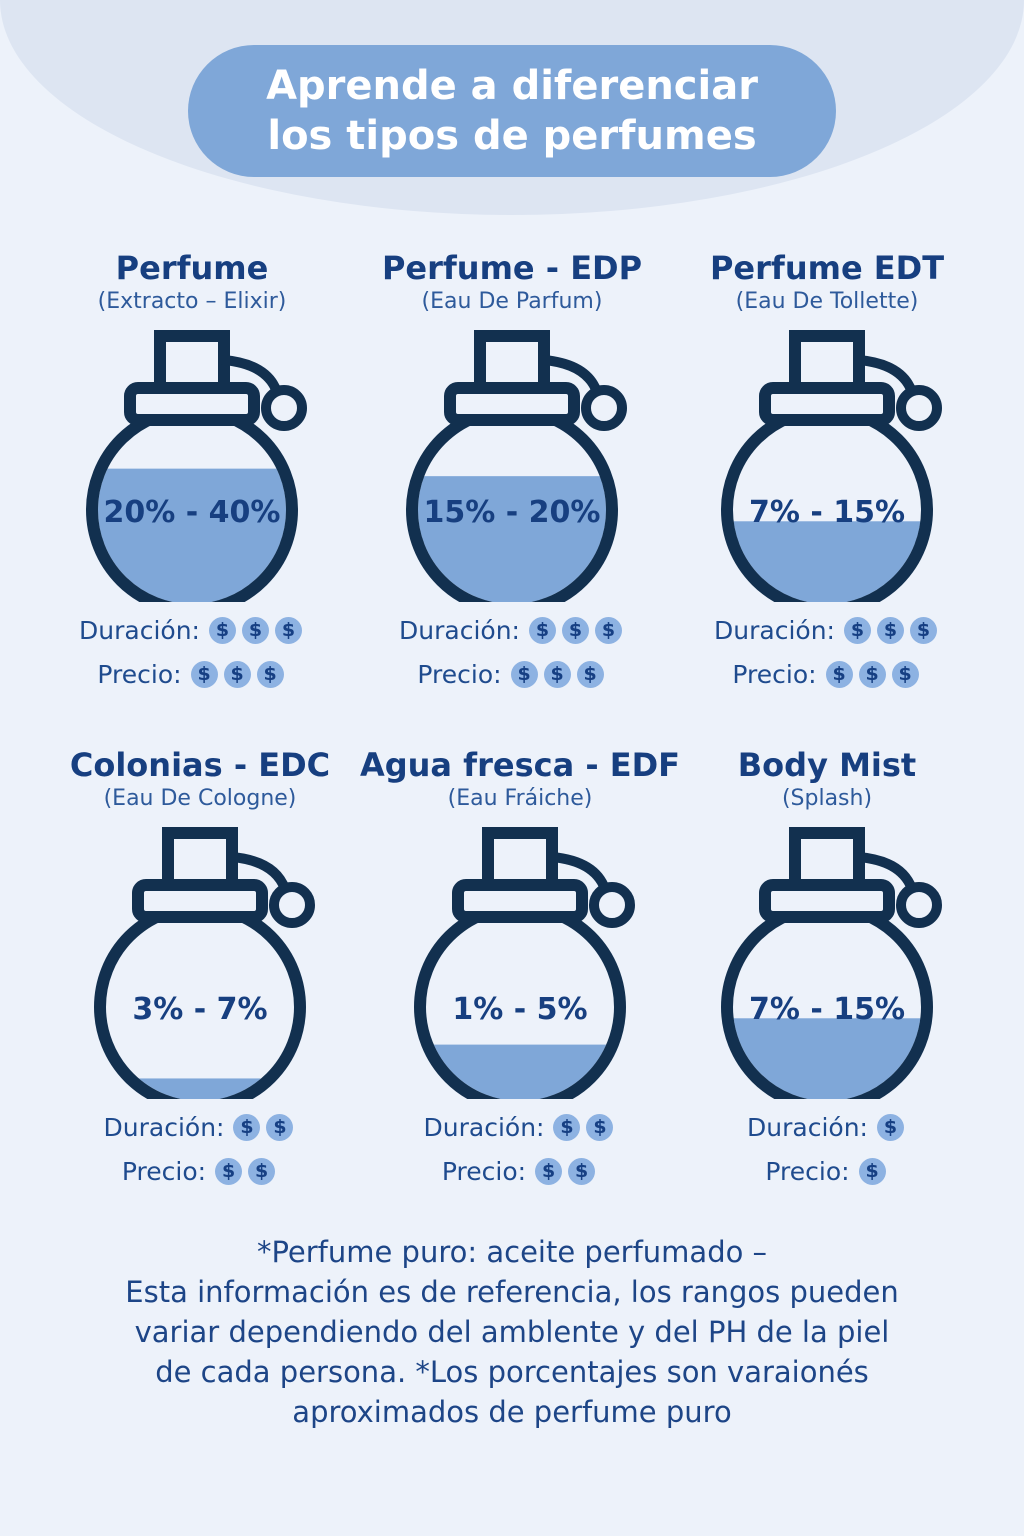 The height and width of the screenshot is (1536, 1024). I want to click on perfume-type-title: Colonias - EDC, so click(200, 765).